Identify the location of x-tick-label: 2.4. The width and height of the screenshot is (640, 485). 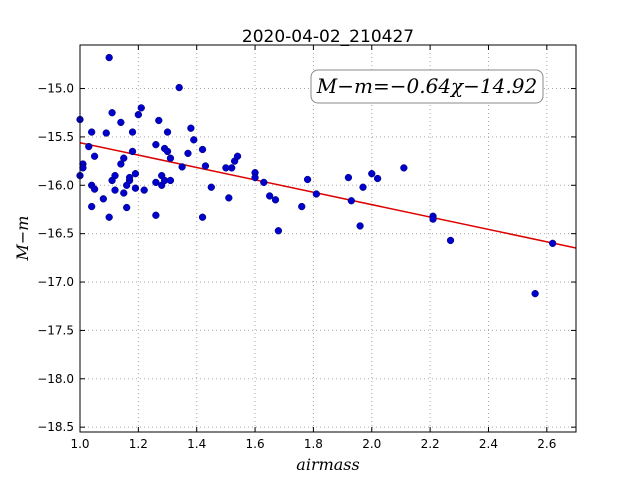
(488, 444).